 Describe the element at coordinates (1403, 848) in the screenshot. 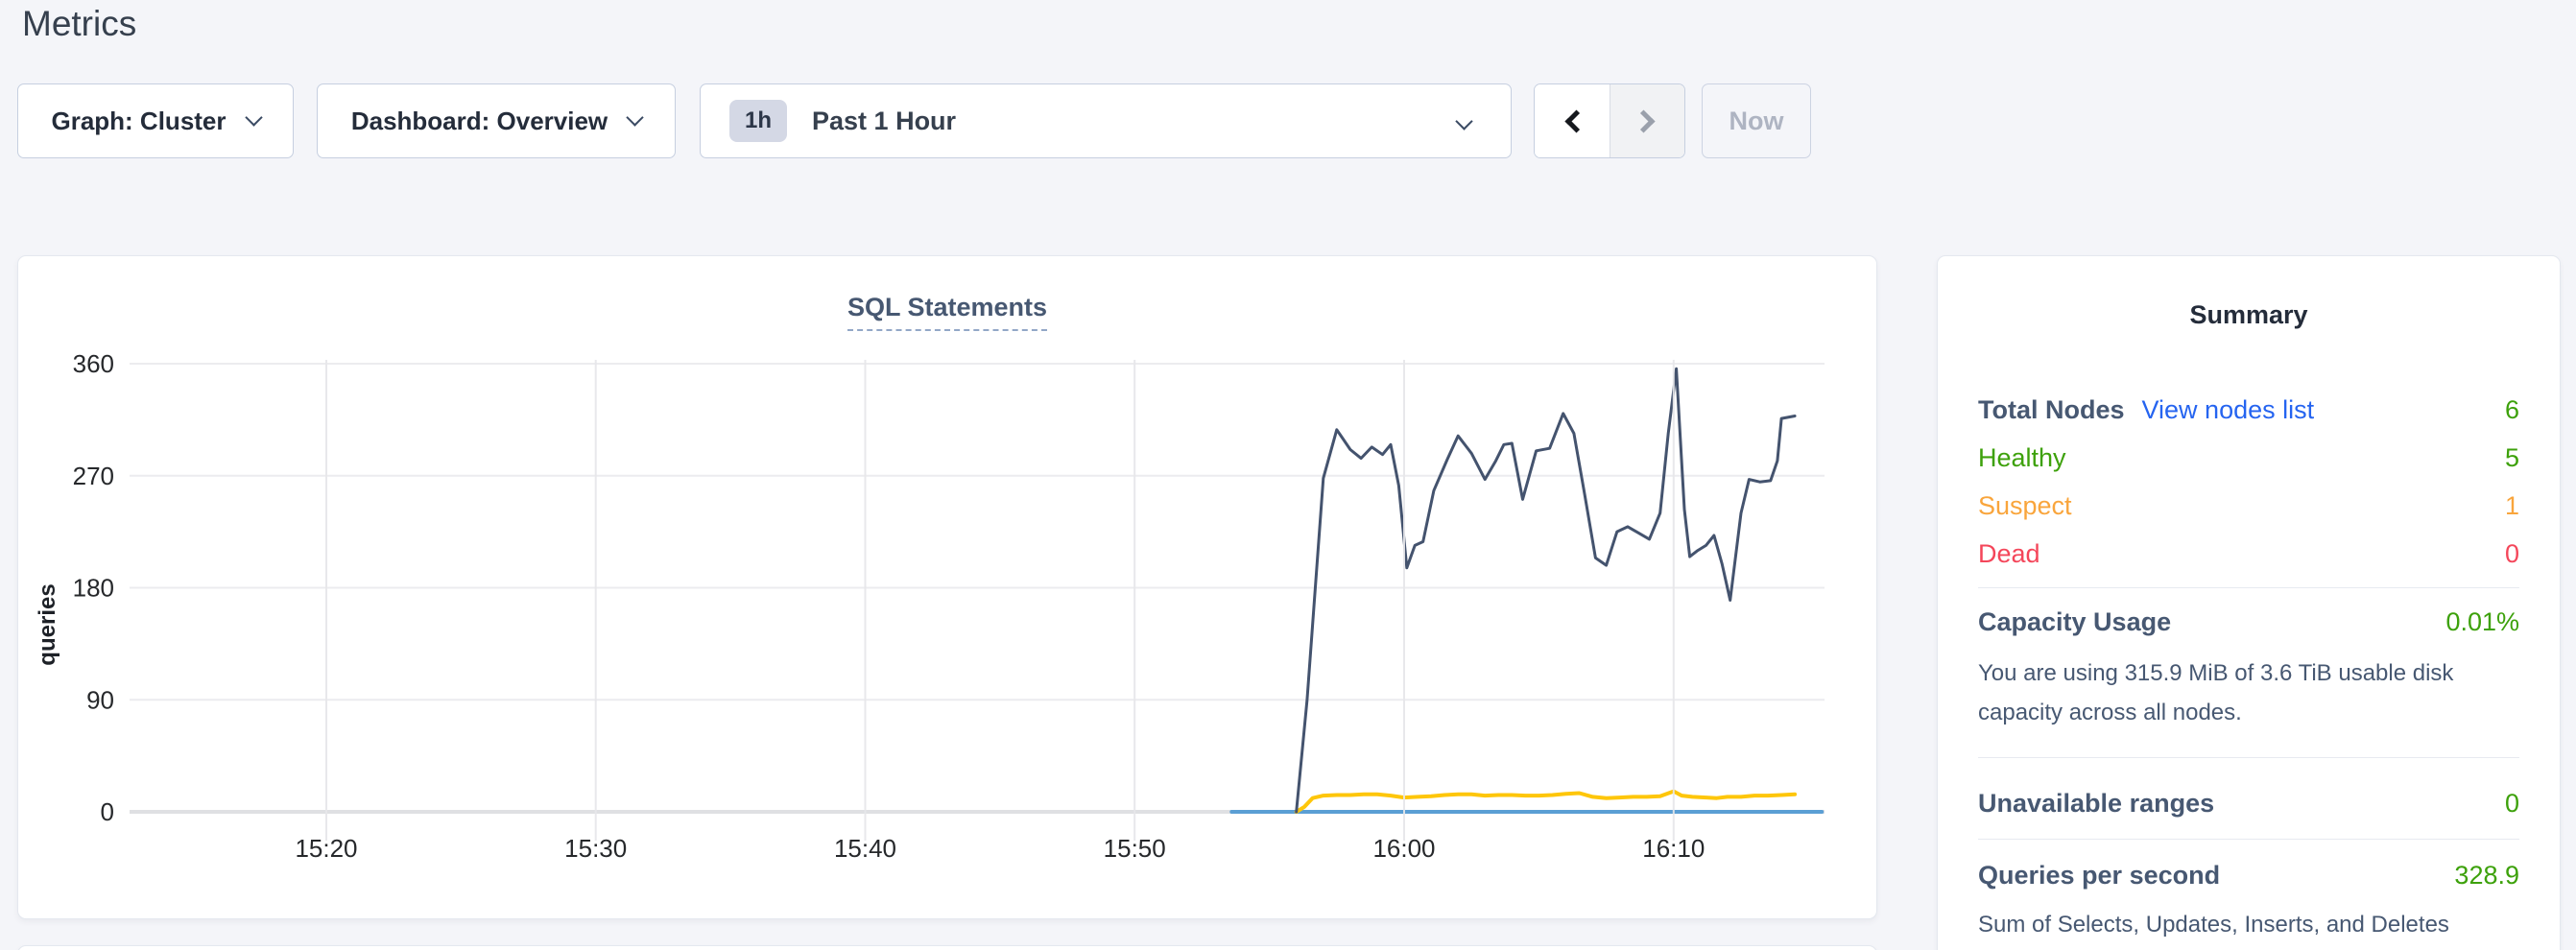

I see `svg-text: 16:00` at that location.